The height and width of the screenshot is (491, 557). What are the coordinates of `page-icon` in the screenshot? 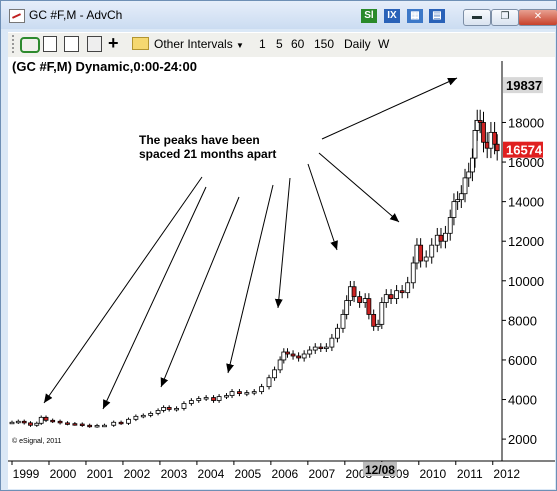 It's located at (71, 44).